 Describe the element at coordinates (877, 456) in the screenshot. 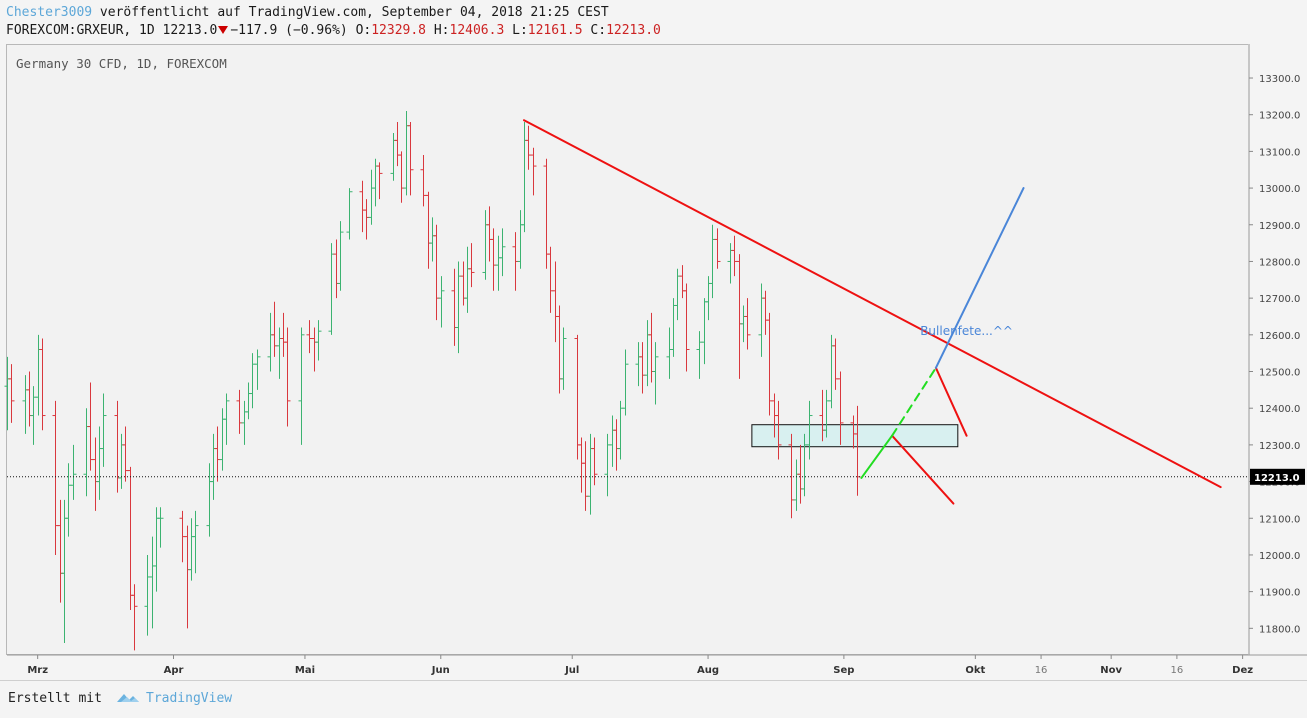

I see `green-projection-solid` at that location.